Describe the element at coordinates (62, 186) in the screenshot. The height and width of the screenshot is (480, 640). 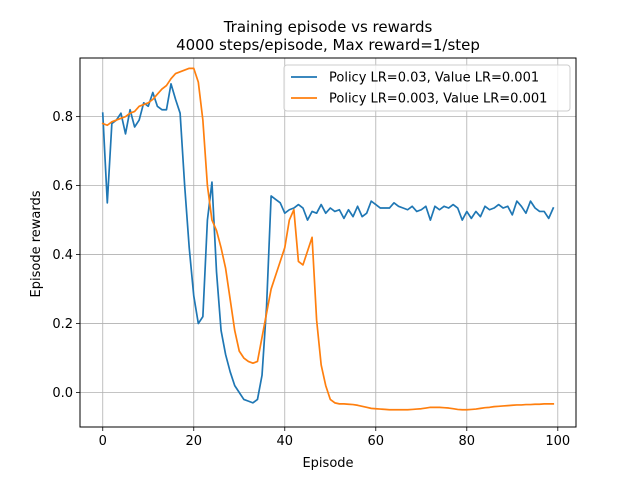
I see `y-tick-label: 0.6` at that location.